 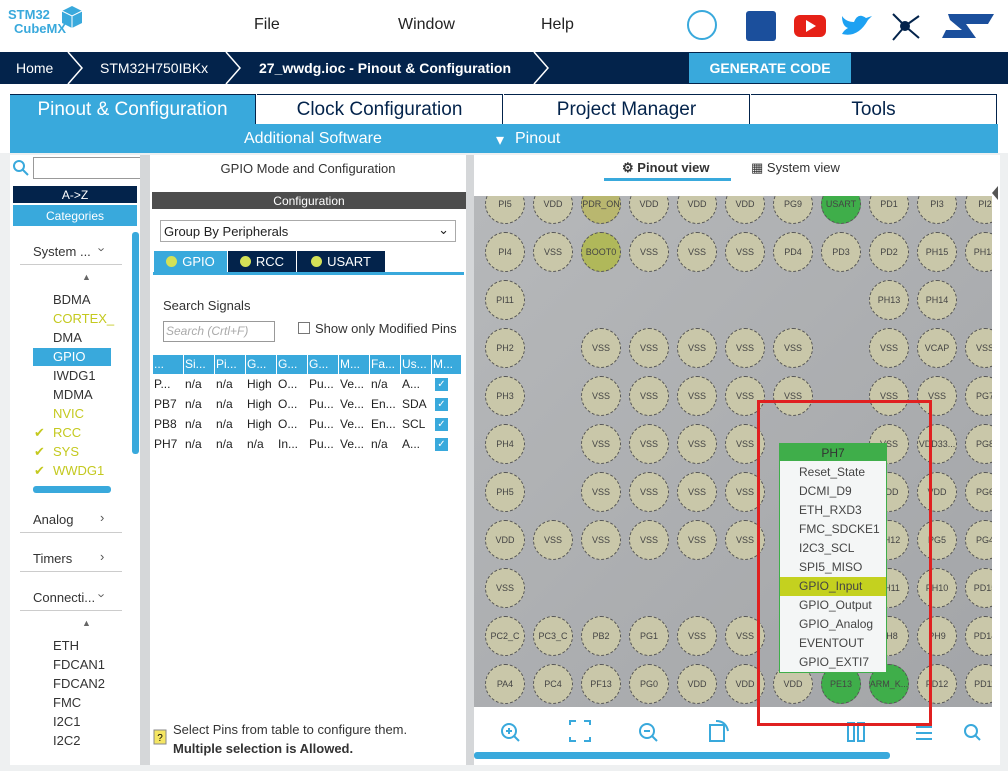 I want to click on pin-function: Reset_State, so click(x=832, y=472).